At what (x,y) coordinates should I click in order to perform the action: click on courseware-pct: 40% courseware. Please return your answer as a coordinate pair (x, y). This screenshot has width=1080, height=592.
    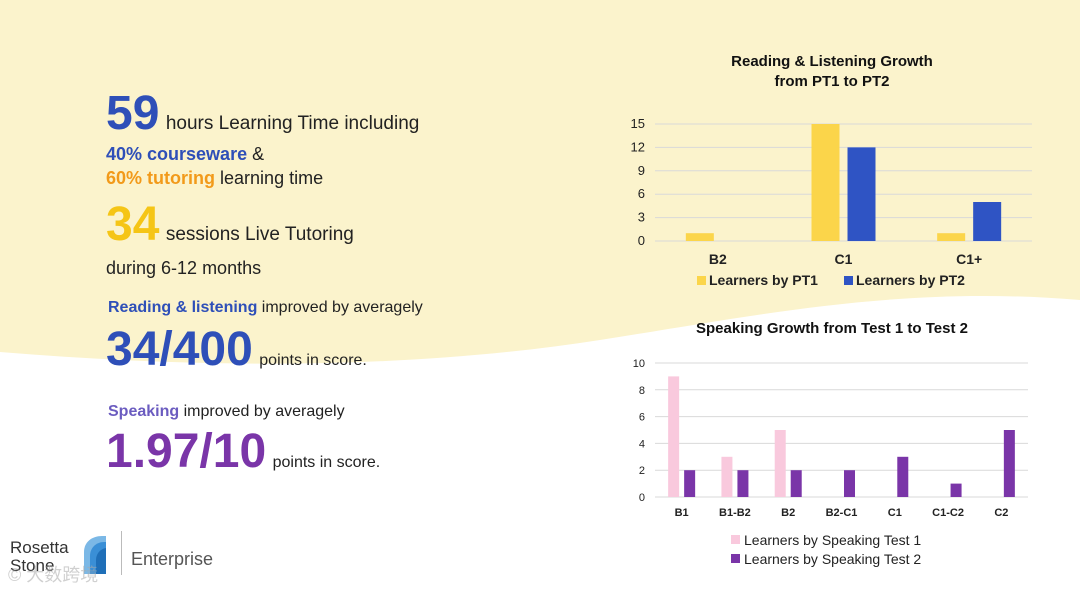
    Looking at the image, I should click on (177, 154).